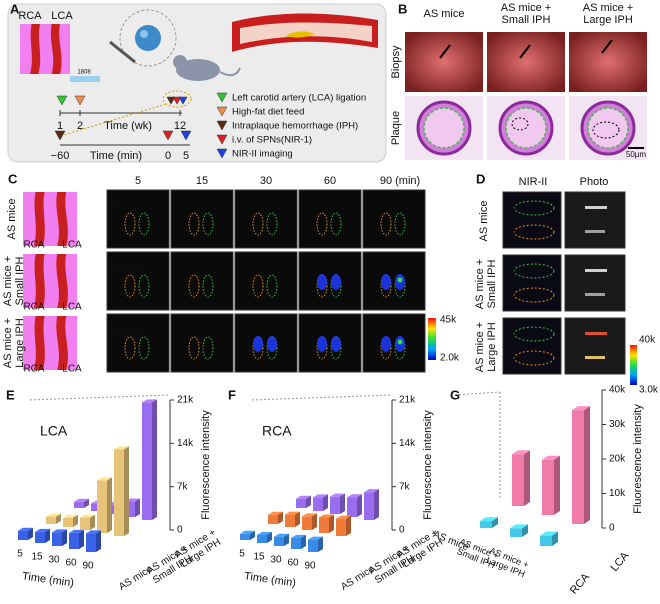 The height and width of the screenshot is (604, 660). Describe the element at coordinates (268, 112) in the screenshot. I see `legend-text: High-fat diet feed` at that location.